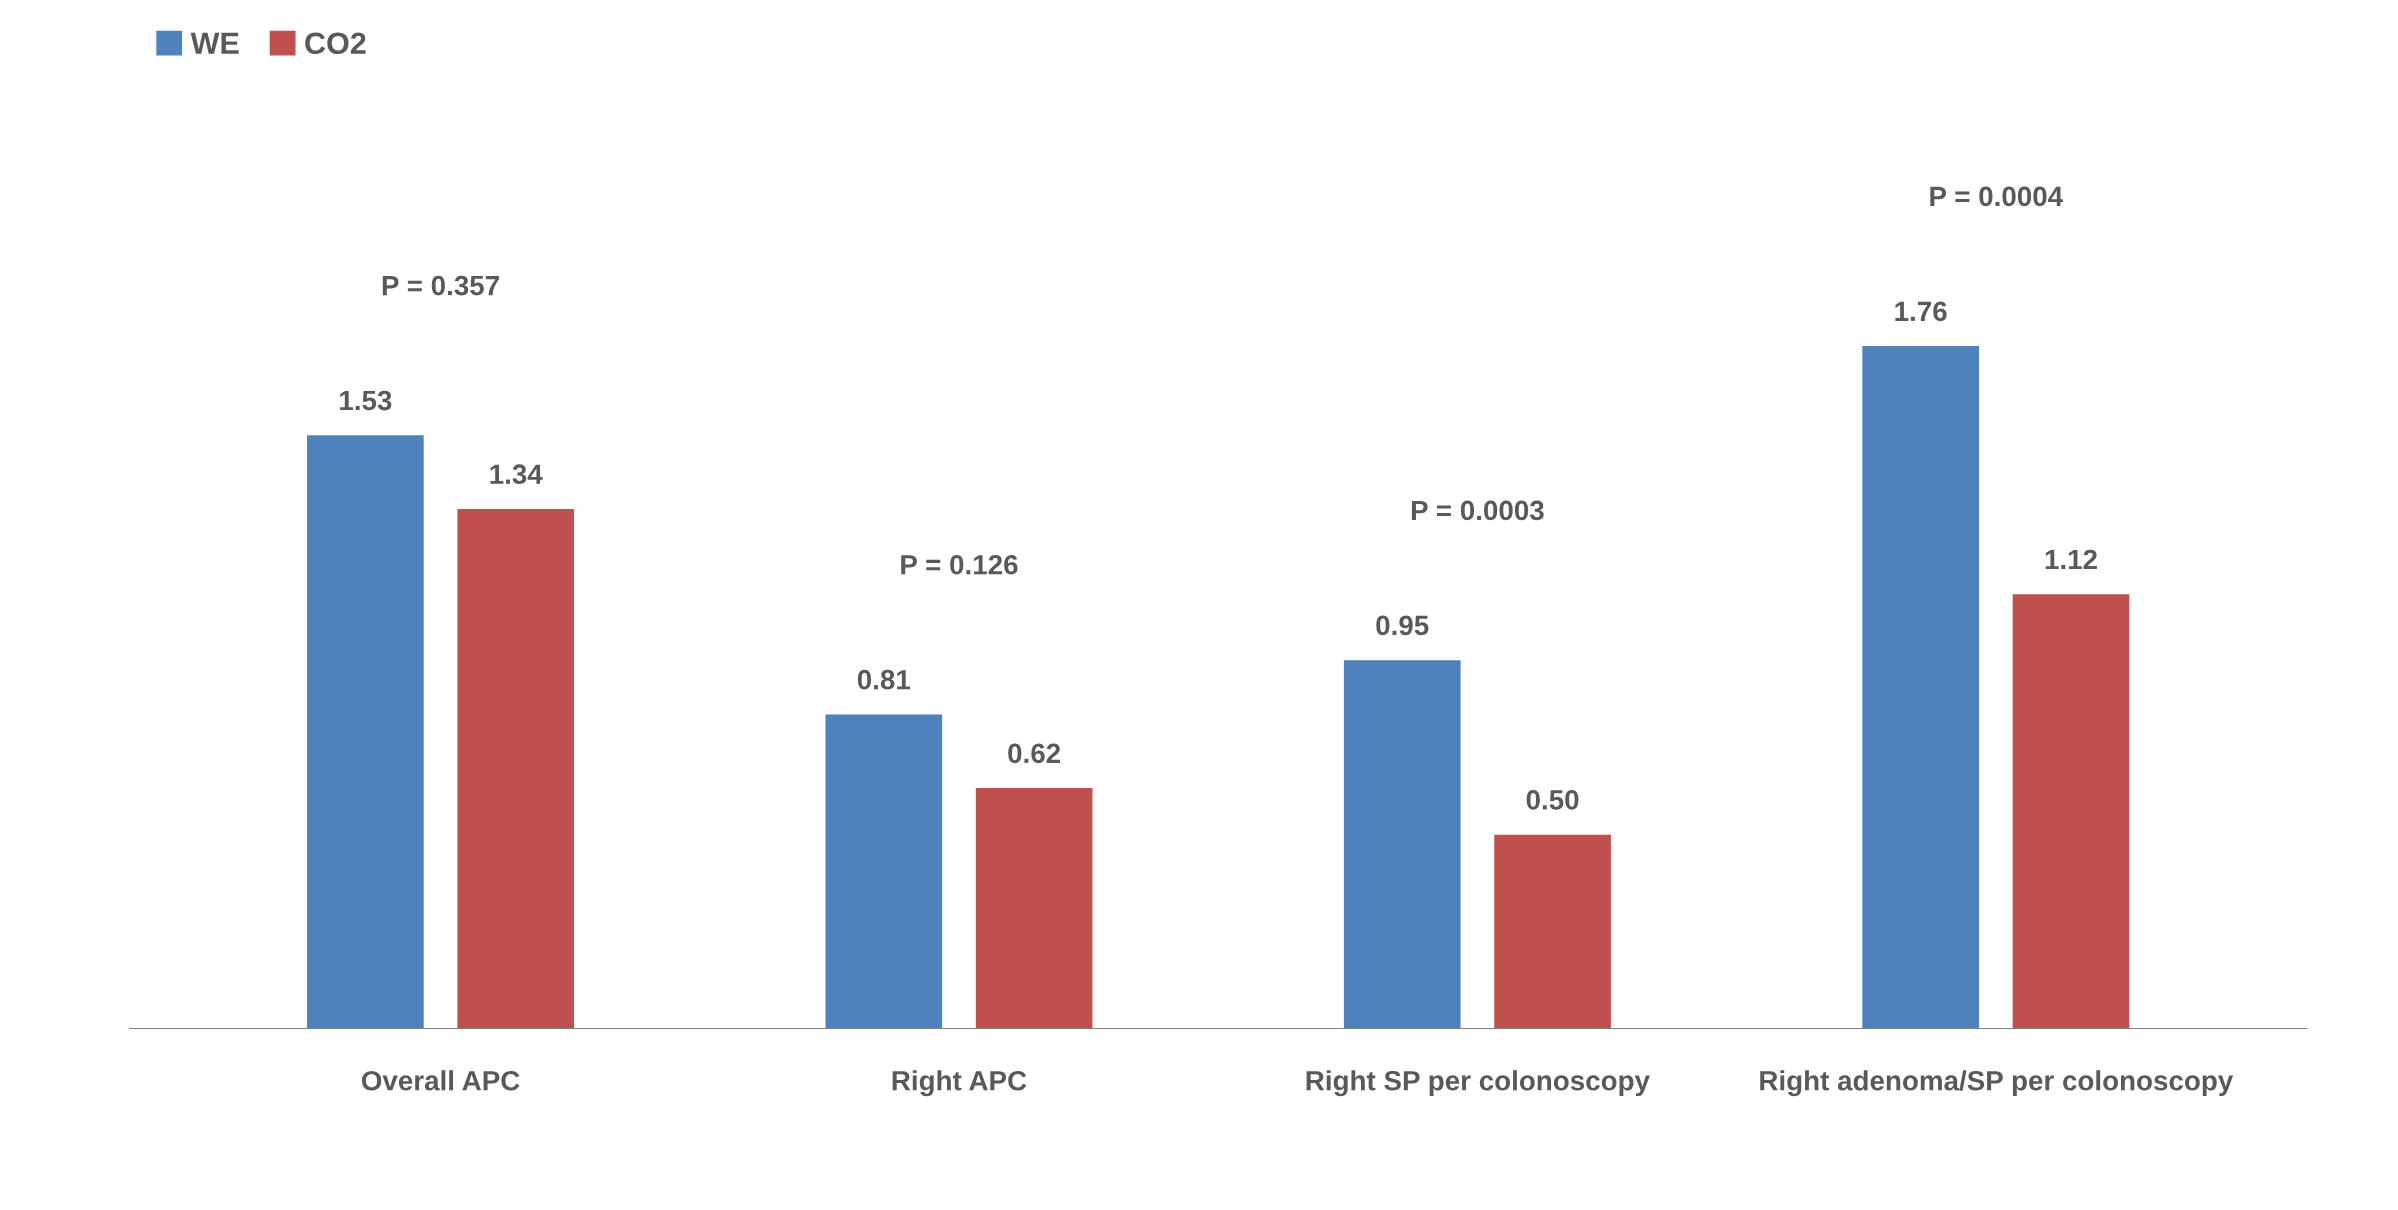 The width and height of the screenshot is (2398, 1210). What do you see at coordinates (1996, 196) in the screenshot?
I see `text: P = 0.0004` at bounding box center [1996, 196].